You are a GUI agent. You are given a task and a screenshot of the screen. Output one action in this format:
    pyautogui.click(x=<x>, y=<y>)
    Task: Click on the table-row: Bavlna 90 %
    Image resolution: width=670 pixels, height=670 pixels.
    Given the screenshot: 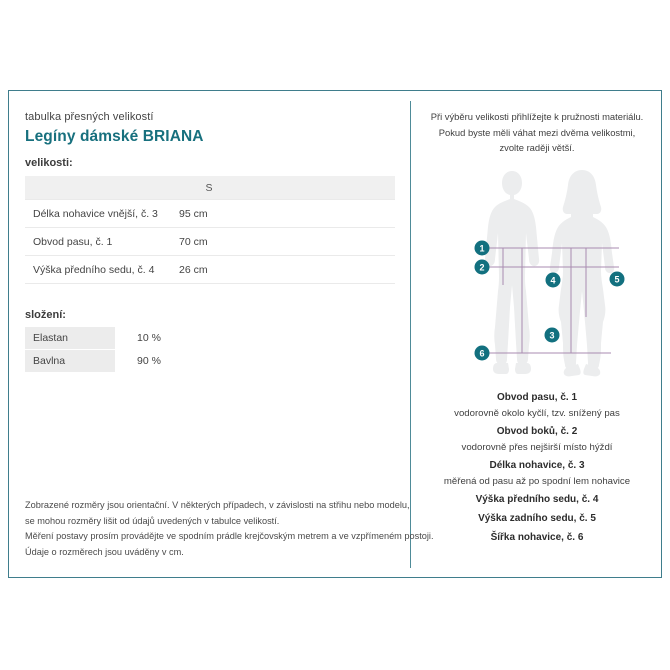 What is the action you would take?
    pyautogui.click(x=115, y=361)
    